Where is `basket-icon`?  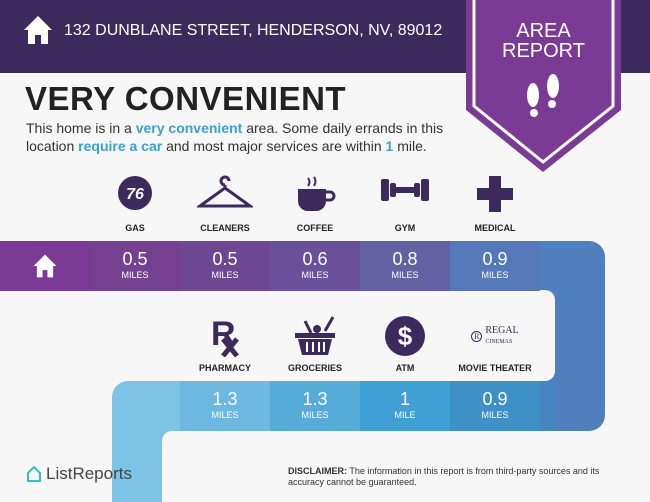 basket-icon is located at coordinates (315, 338).